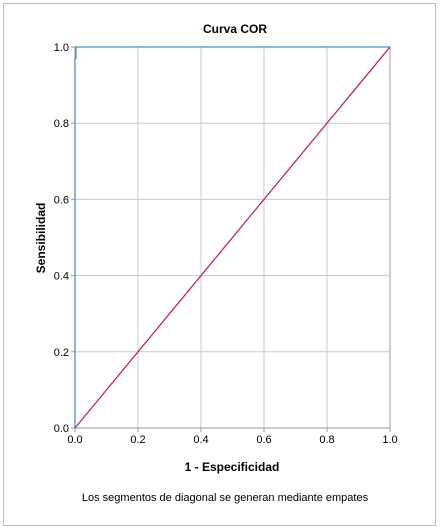 The image size is (441, 530). I want to click on x-axis-label: 1 - Especificidad, so click(232, 467).